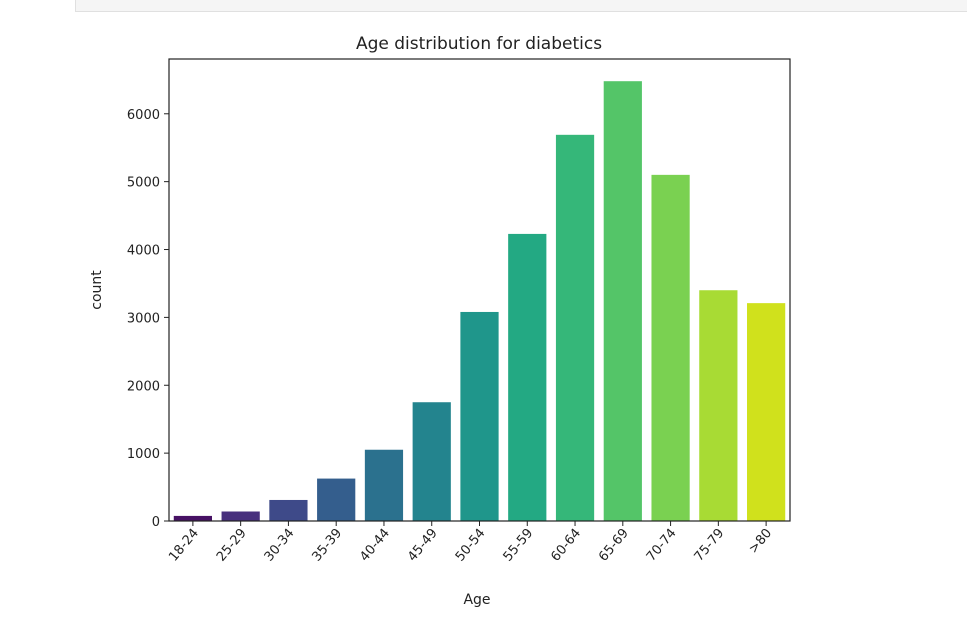  What do you see at coordinates (327, 545) in the screenshot?
I see `x-tick-label: 35-39` at bounding box center [327, 545].